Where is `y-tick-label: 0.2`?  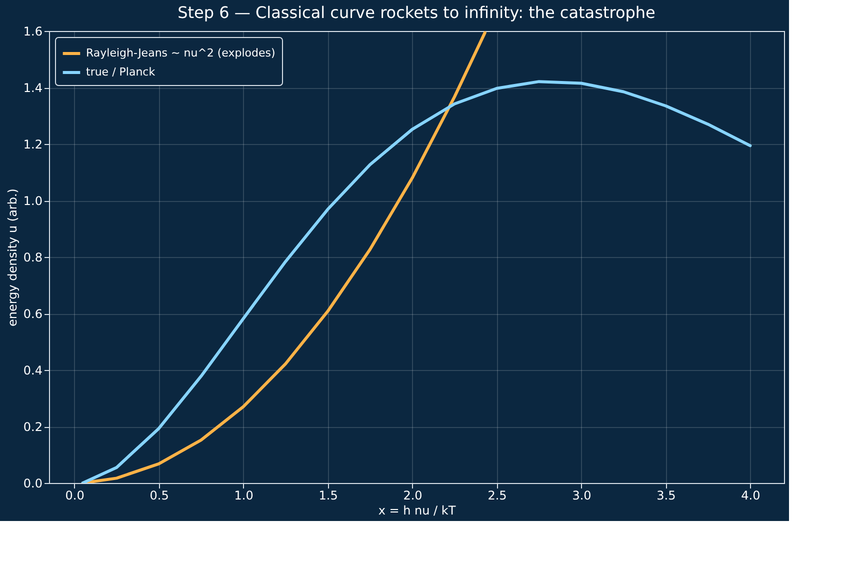
y-tick-label: 0.2 is located at coordinates (32, 427).